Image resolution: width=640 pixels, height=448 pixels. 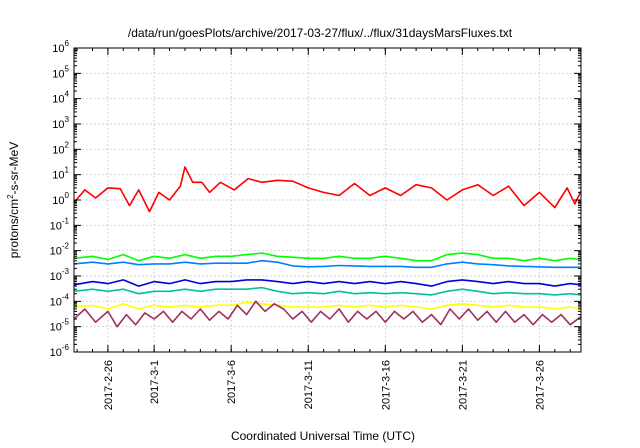 What do you see at coordinates (109, 385) in the screenshot?
I see `x-tick-label: 2017-2-26` at bounding box center [109, 385].